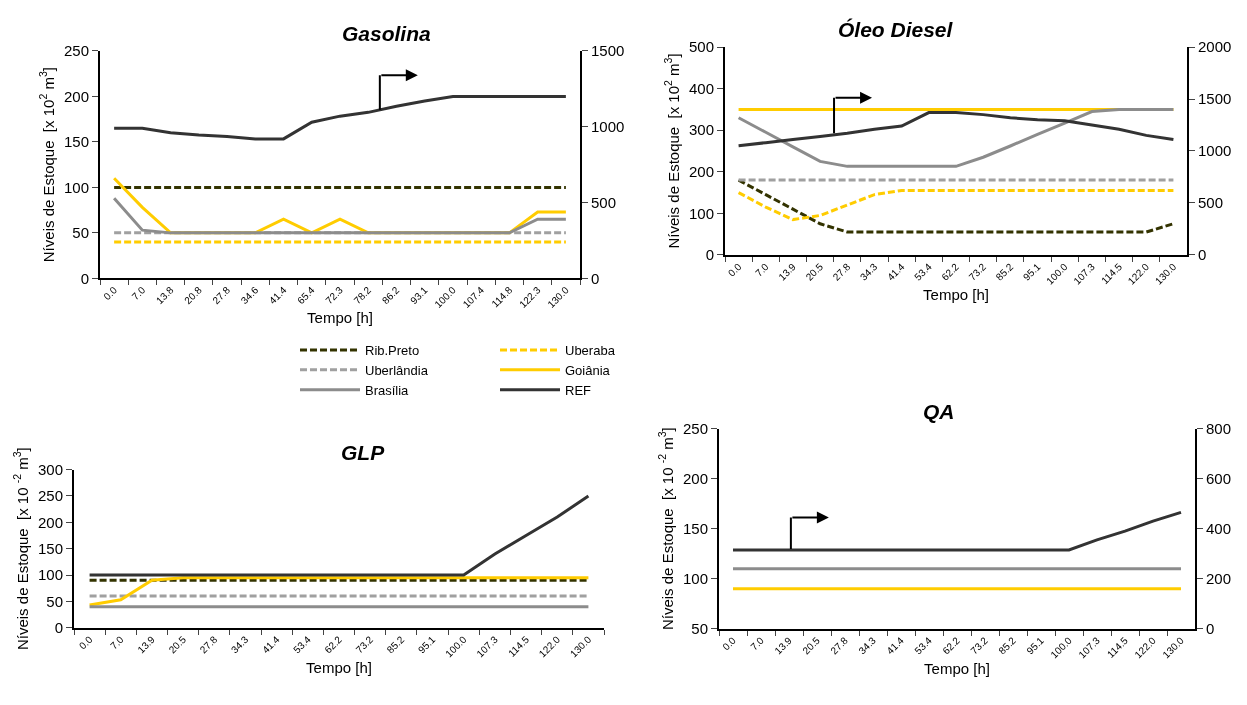 The height and width of the screenshot is (705, 1247). I want to click on chart-title: Gasolina, so click(387, 33).